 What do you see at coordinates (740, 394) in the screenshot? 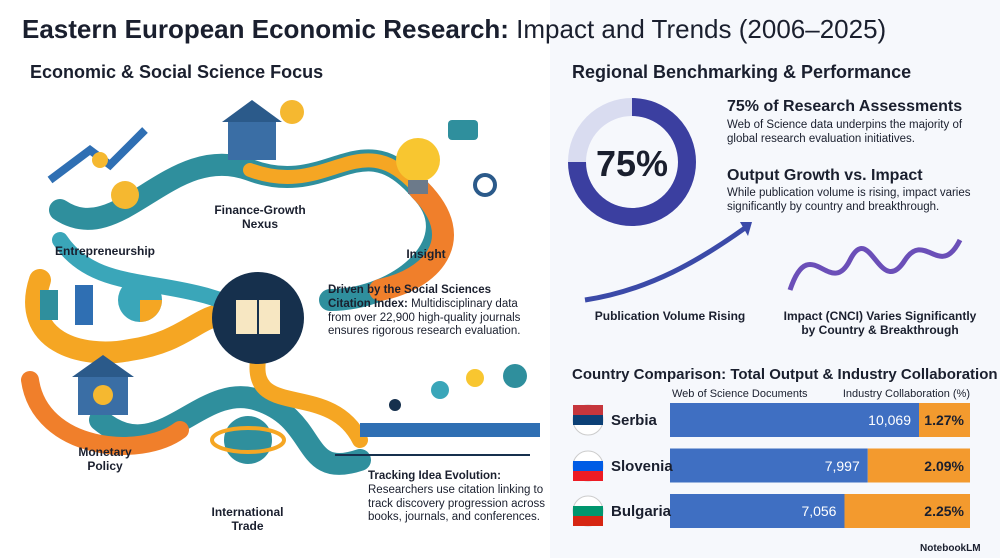
I see `col-header: Web of Science Documents` at bounding box center [740, 394].